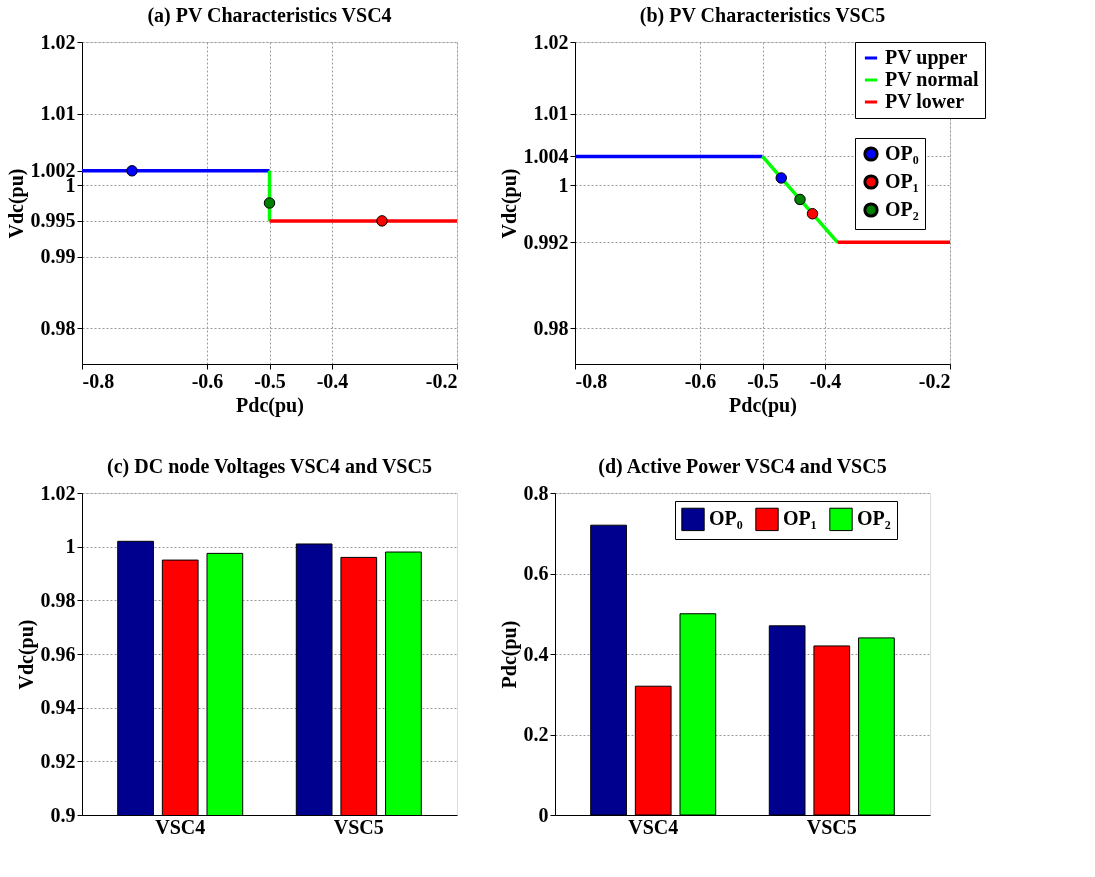 This screenshot has height=877, width=1095. Describe the element at coordinates (63, 814) in the screenshot. I see `y-tick-label: 0.9` at that location.